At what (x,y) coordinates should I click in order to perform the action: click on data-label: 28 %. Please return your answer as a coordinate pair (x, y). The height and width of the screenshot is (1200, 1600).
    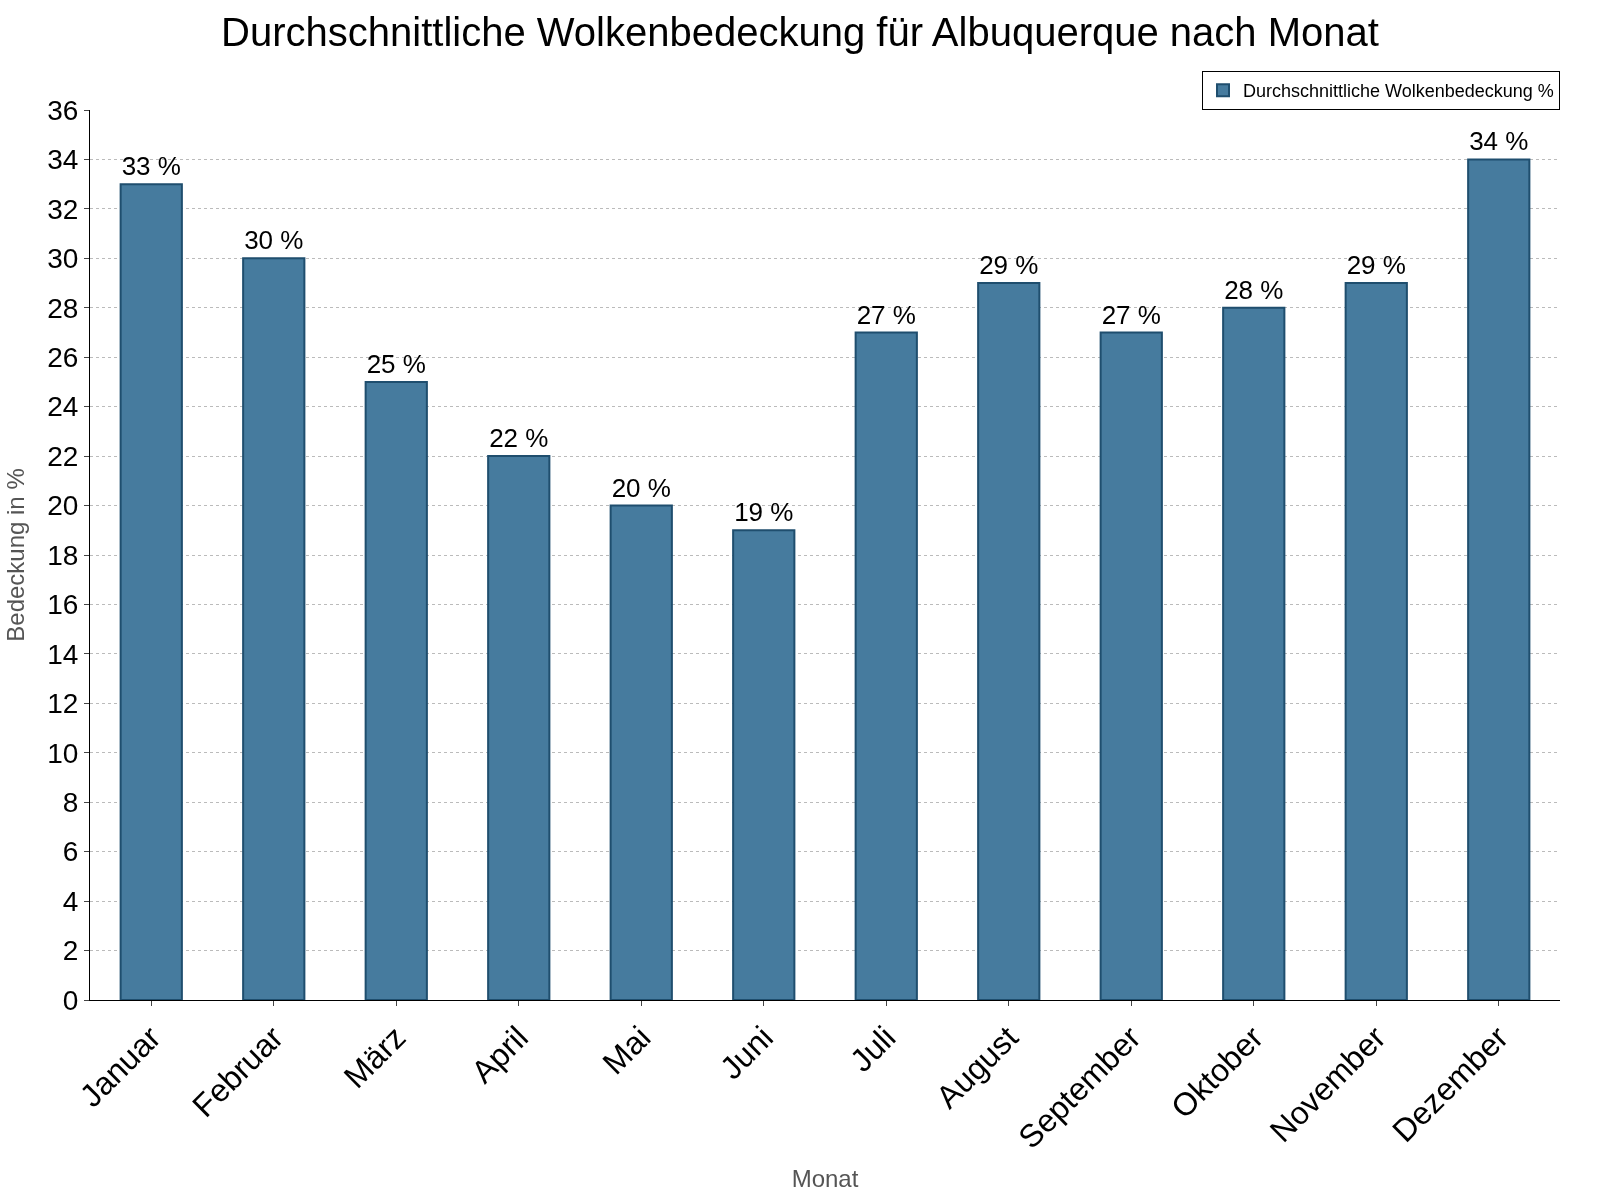
    Looking at the image, I should click on (1254, 289).